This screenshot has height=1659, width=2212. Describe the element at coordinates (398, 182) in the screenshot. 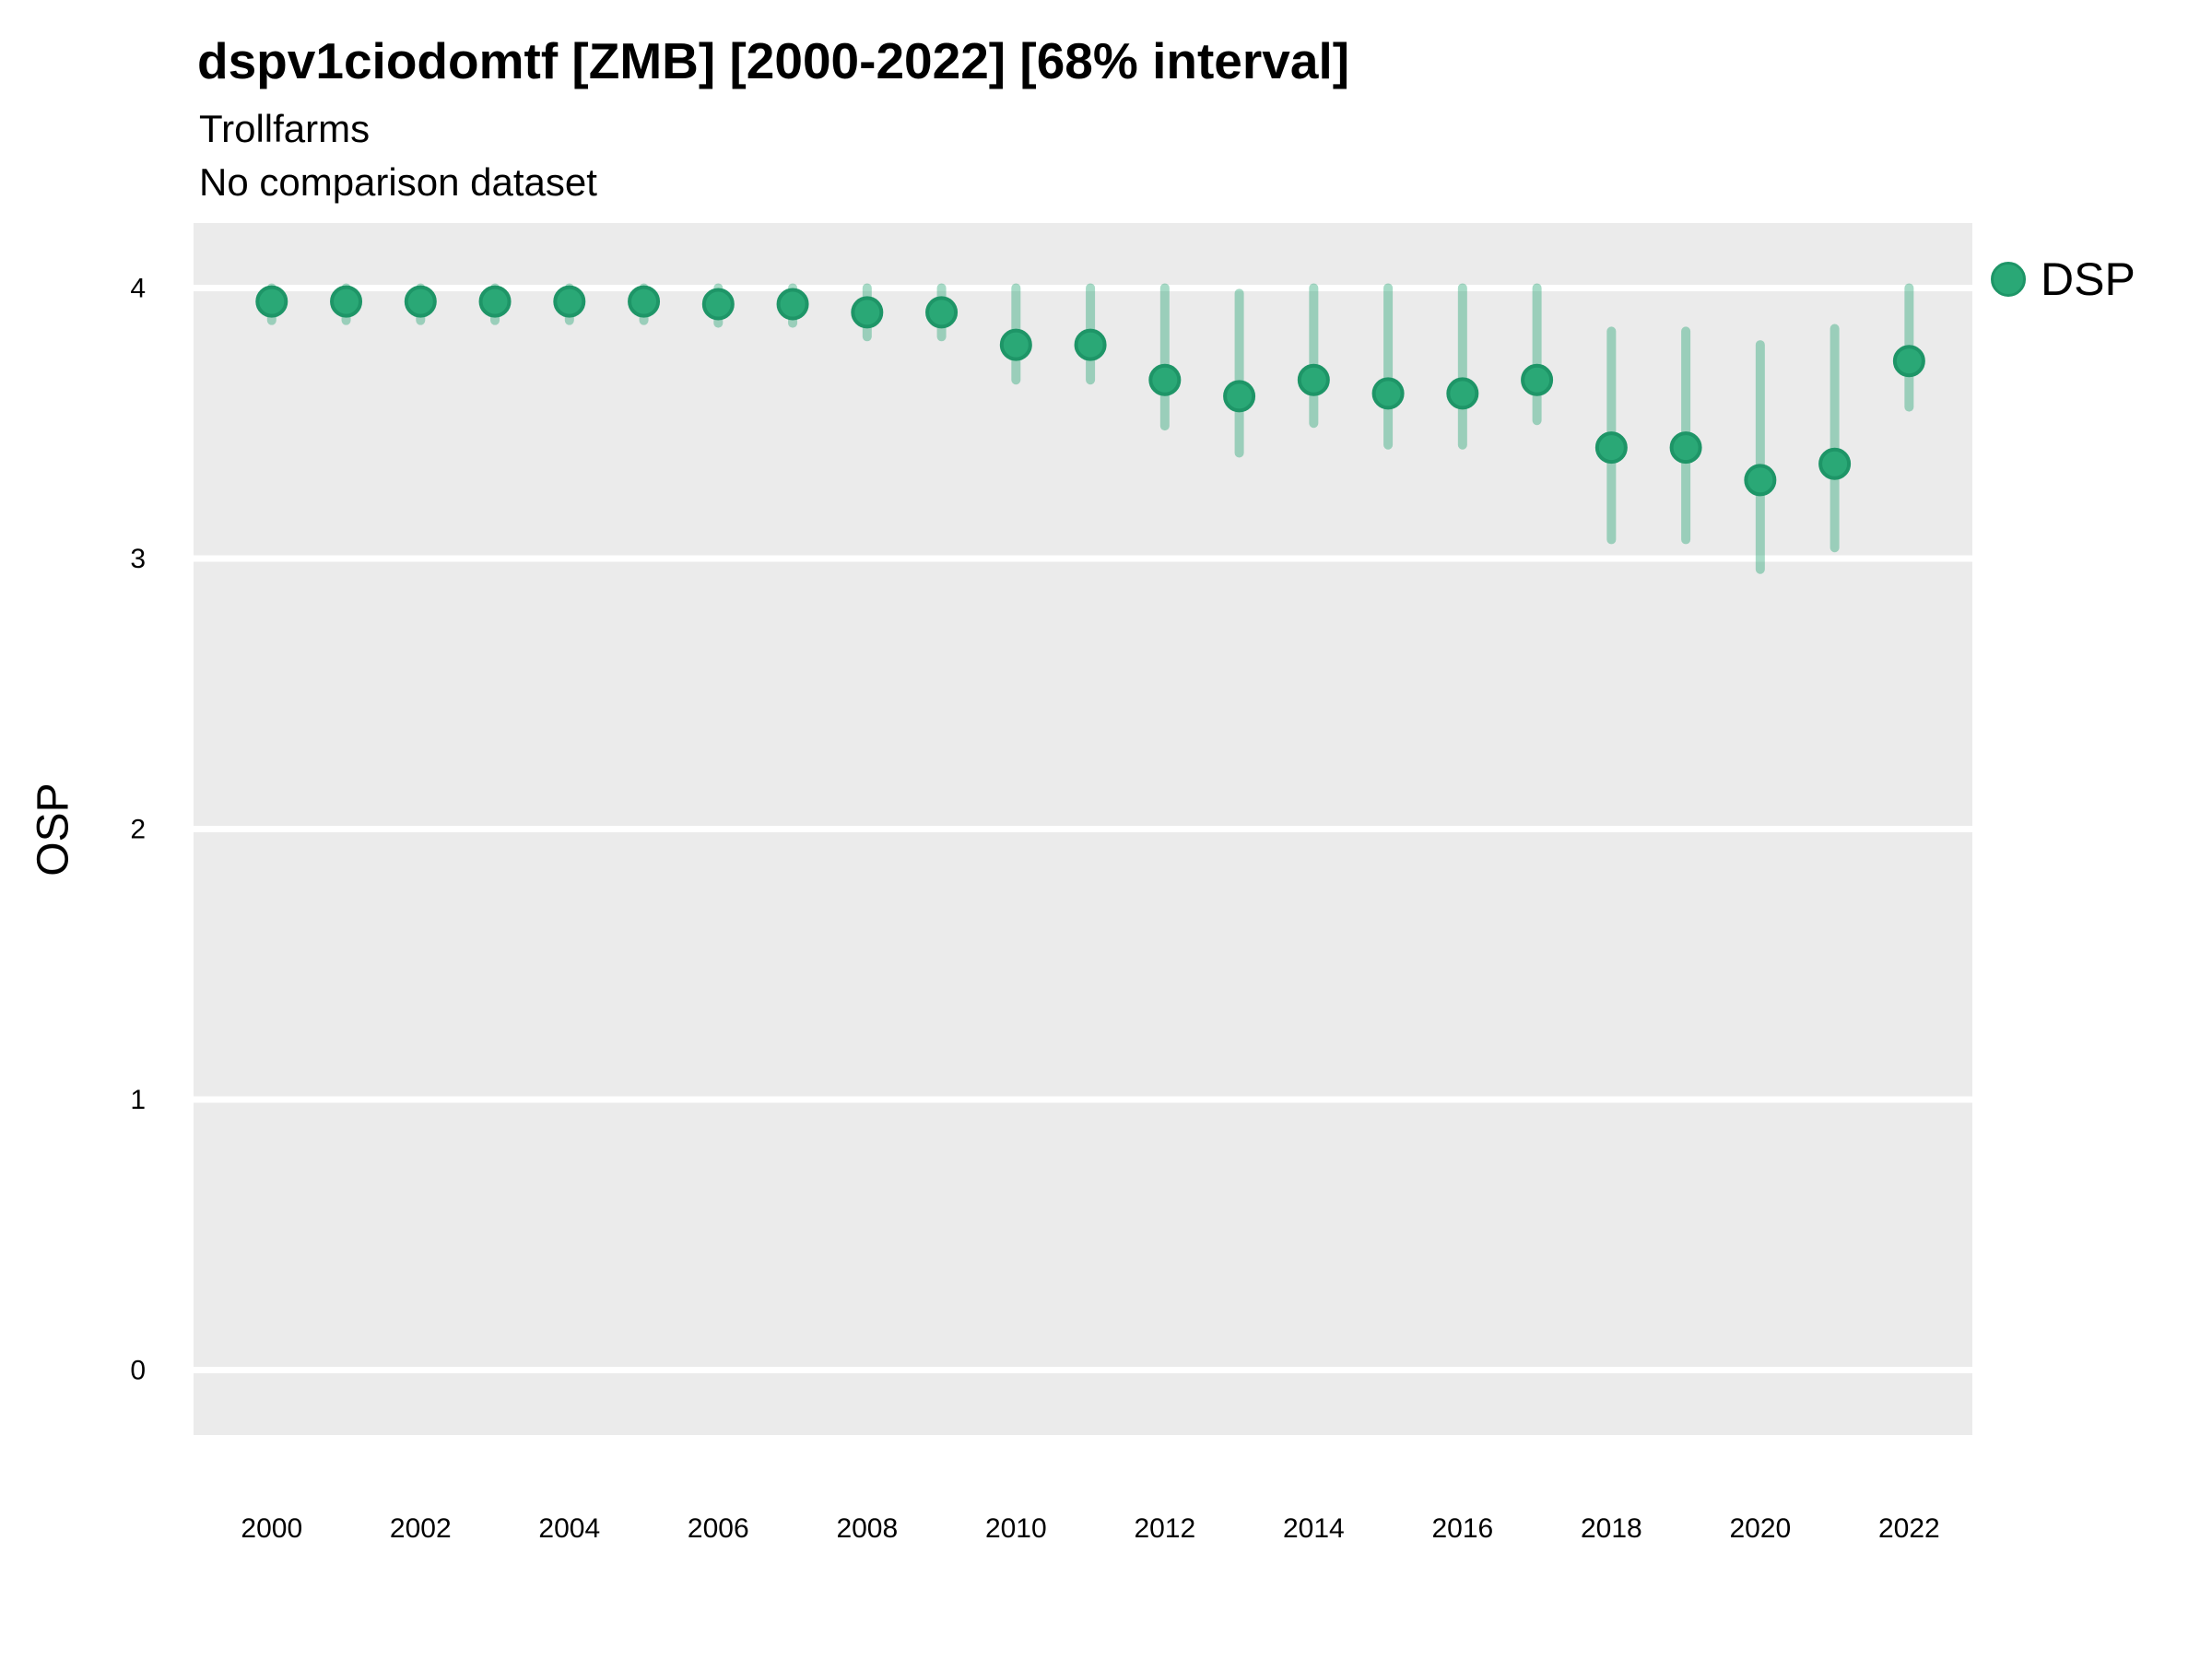

I see `comparison-note: No comparison dataset` at that location.